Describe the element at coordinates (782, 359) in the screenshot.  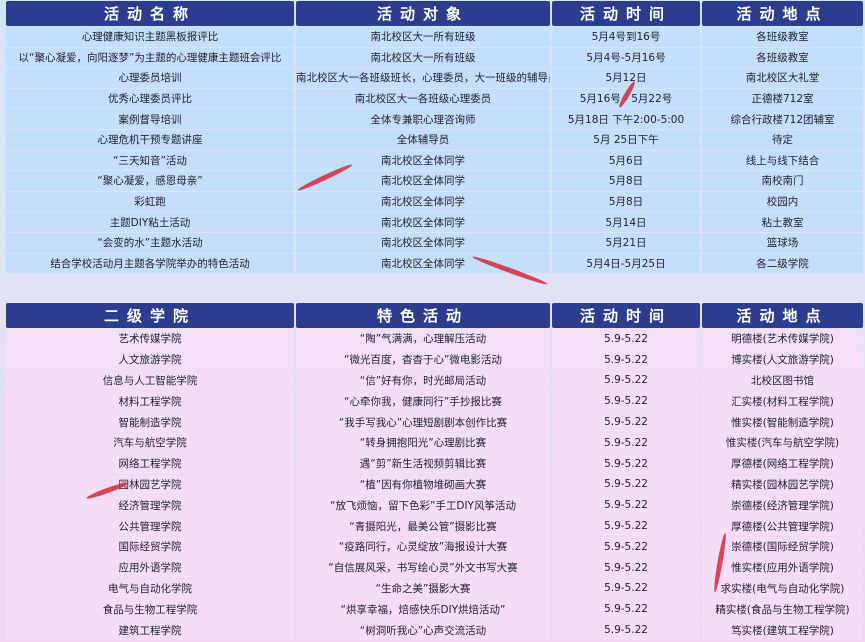
I see `cell: 博实楼(人文旅游学院)` at that location.